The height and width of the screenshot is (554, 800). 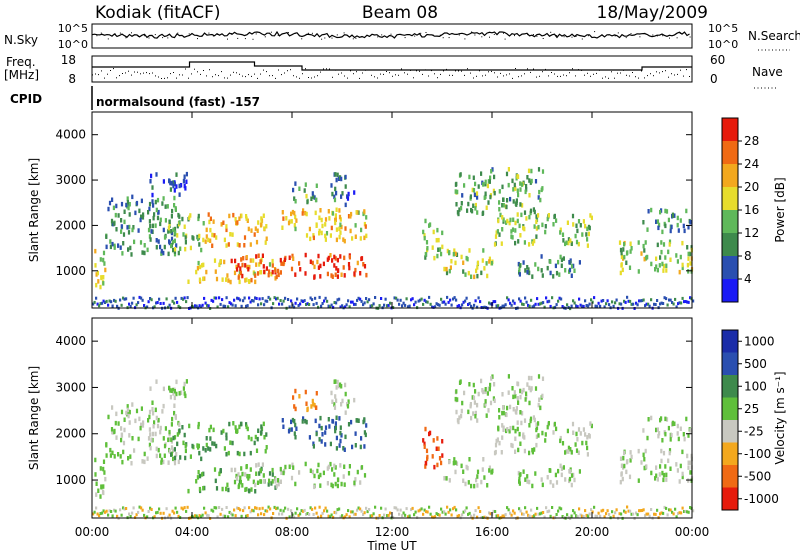 What do you see at coordinates (757, 454) in the screenshot?
I see `velocity-colorbar-tick-label: -100` at bounding box center [757, 454].